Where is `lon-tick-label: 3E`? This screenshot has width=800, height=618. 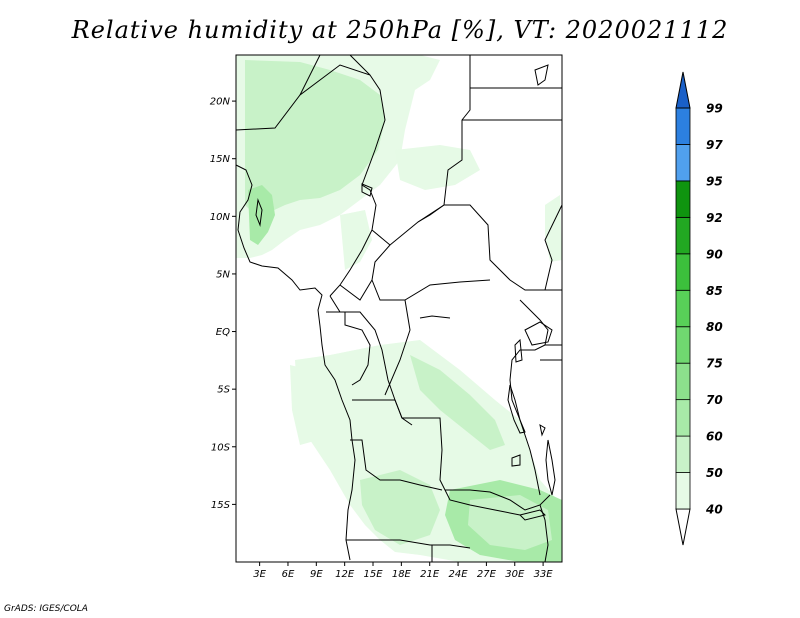 lon-tick-label: 3E is located at coordinates (259, 574).